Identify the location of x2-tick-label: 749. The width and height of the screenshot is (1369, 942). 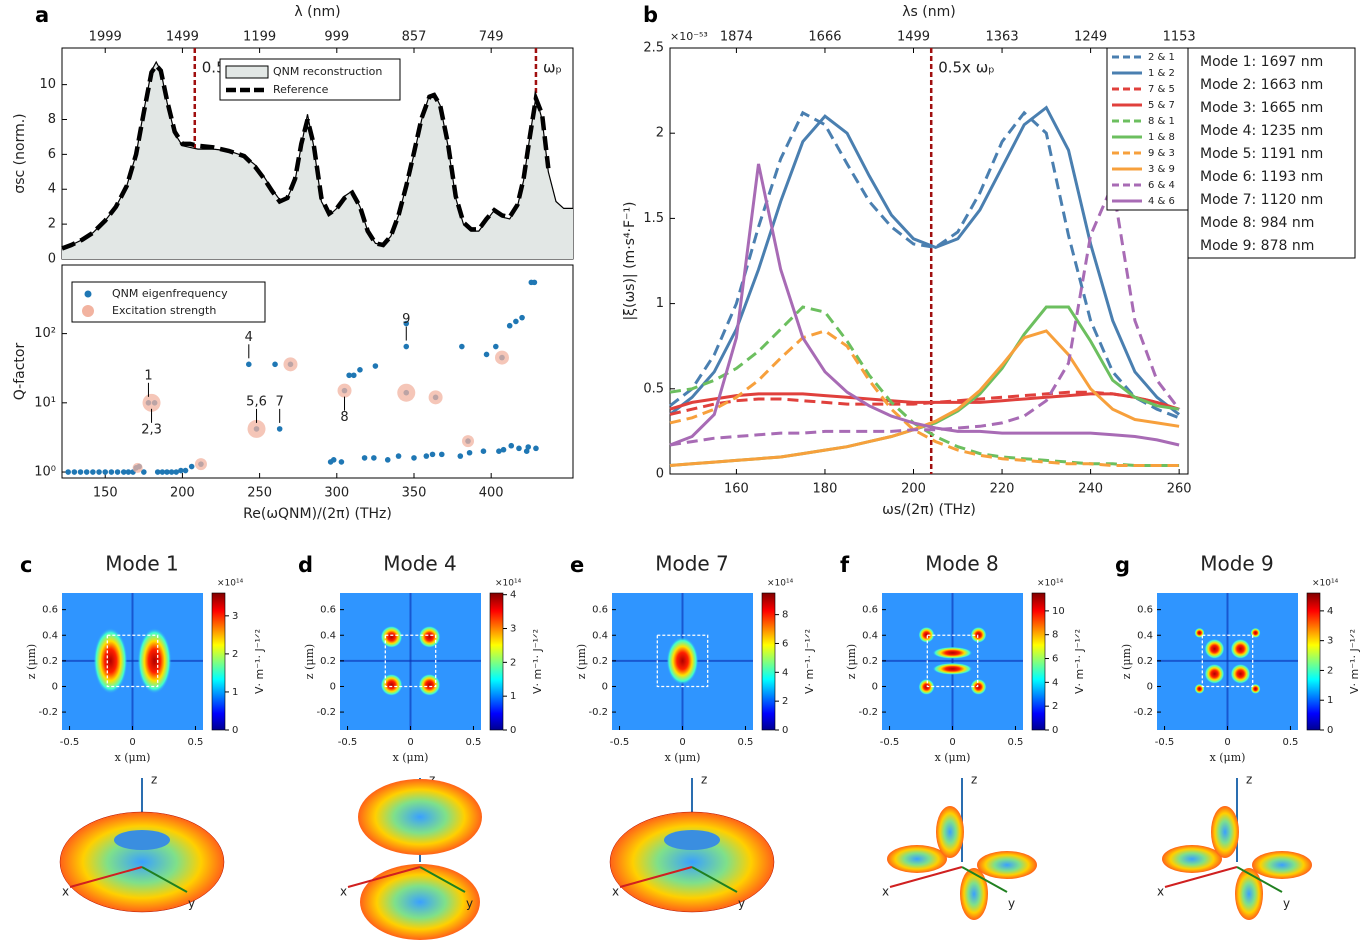
(491, 37).